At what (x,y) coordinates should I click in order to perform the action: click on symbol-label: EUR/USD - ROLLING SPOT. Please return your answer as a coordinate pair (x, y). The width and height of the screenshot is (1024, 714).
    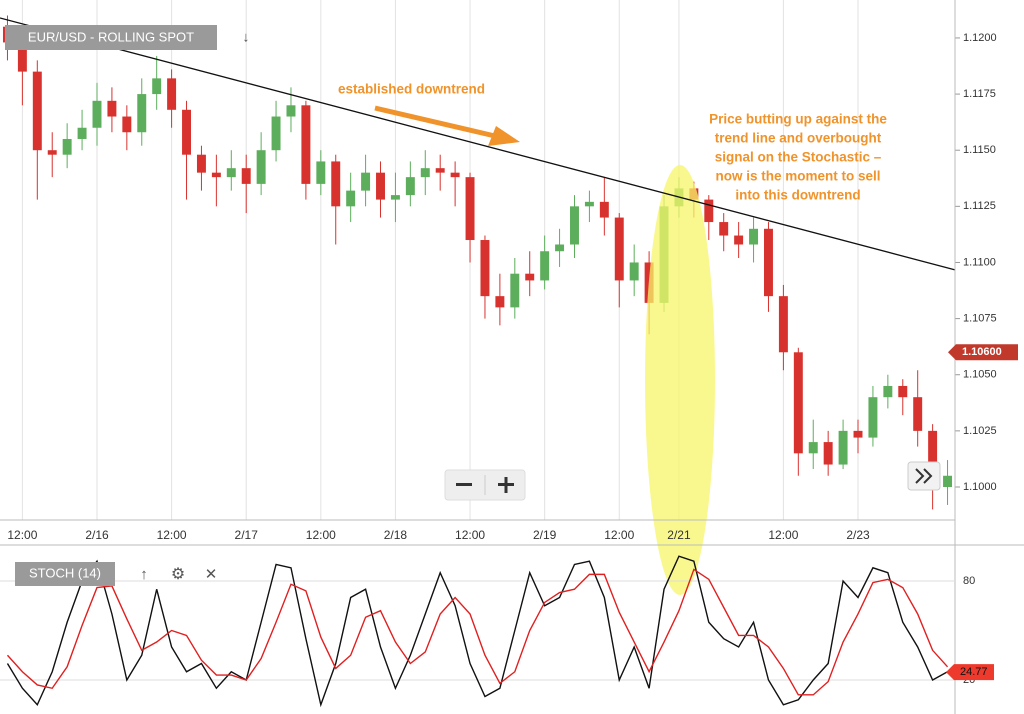
    Looking at the image, I should click on (111, 36).